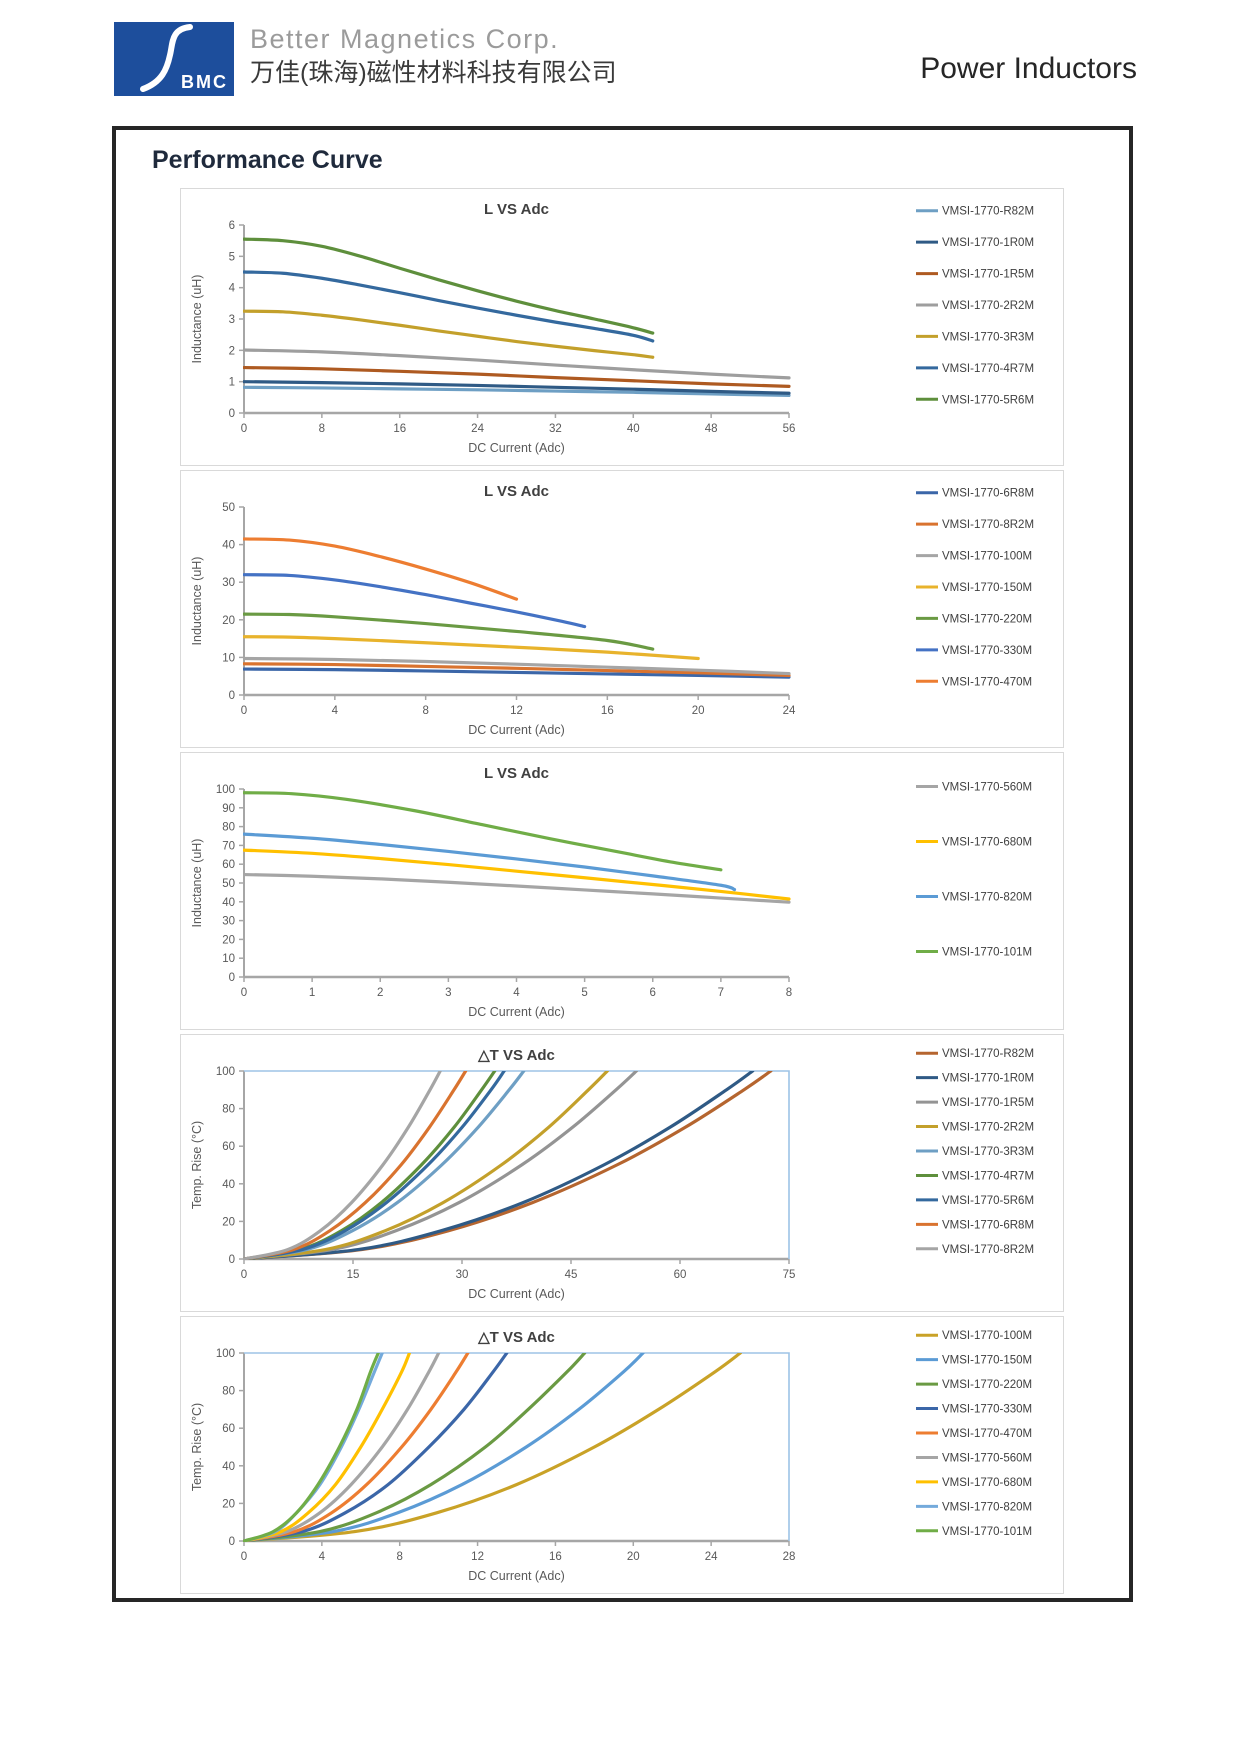  What do you see at coordinates (987, 953) in the screenshot?
I see `legend-label-VMSI-1770-101M: VMSI-1770-101M` at bounding box center [987, 953].